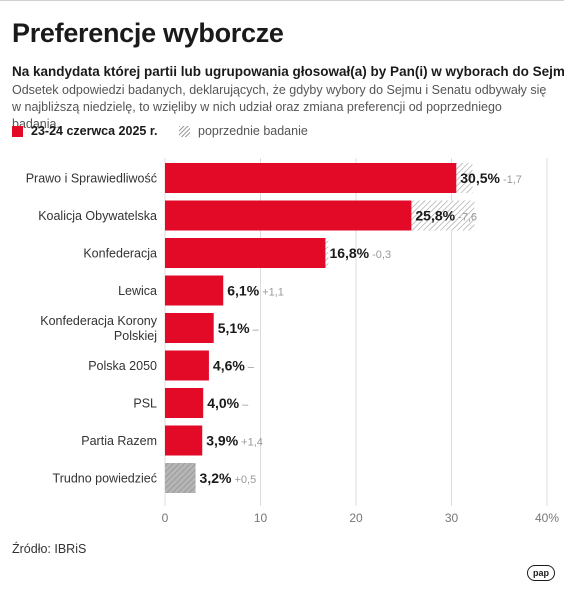 This screenshot has width=564, height=592. Describe the element at coordinates (245, 480) in the screenshot. I see `change-label: +0,5` at that location.